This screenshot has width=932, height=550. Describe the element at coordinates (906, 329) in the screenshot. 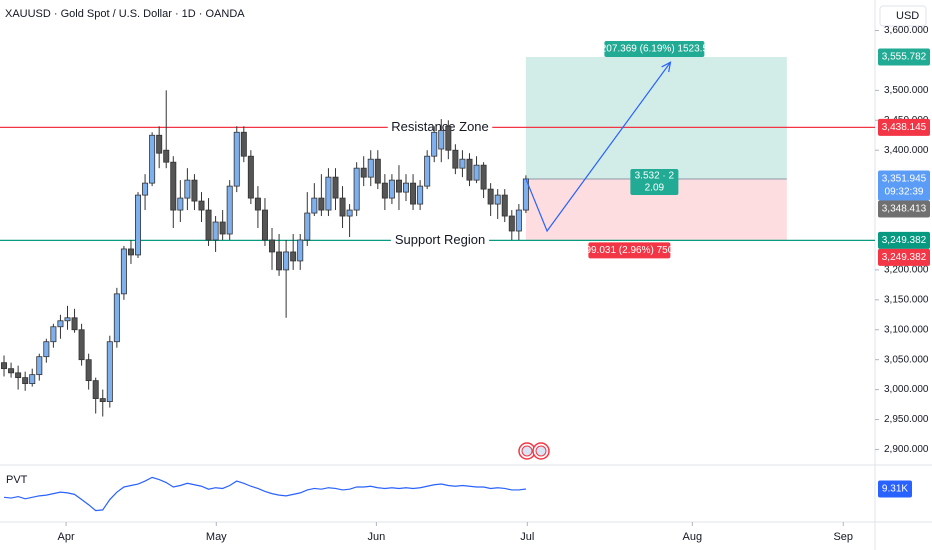

I see `y-tick-label: 3,100.000` at that location.